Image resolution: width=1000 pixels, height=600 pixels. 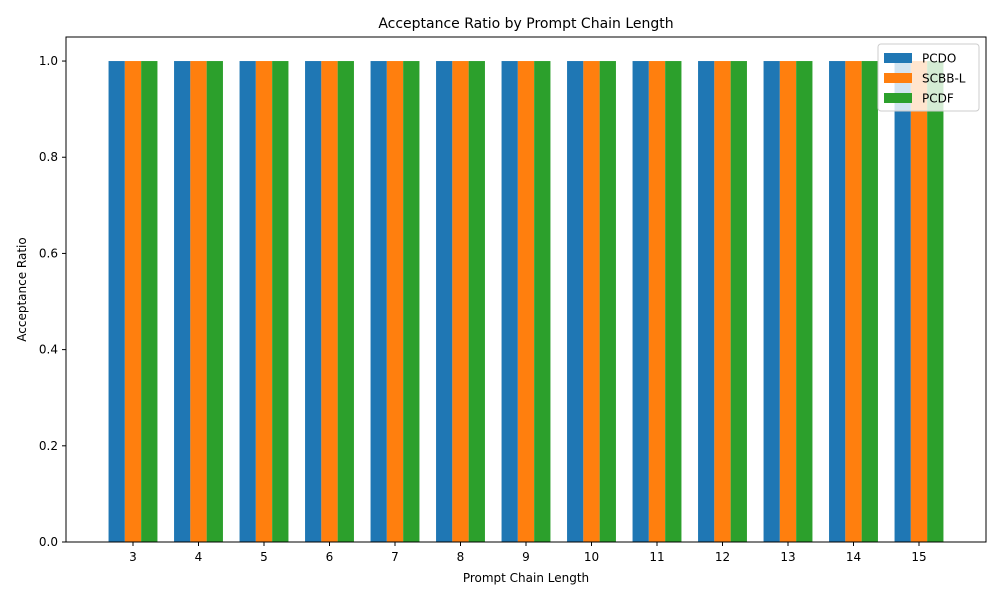 What do you see at coordinates (898, 58) in the screenshot?
I see `legend-swatch-pcdo` at bounding box center [898, 58].